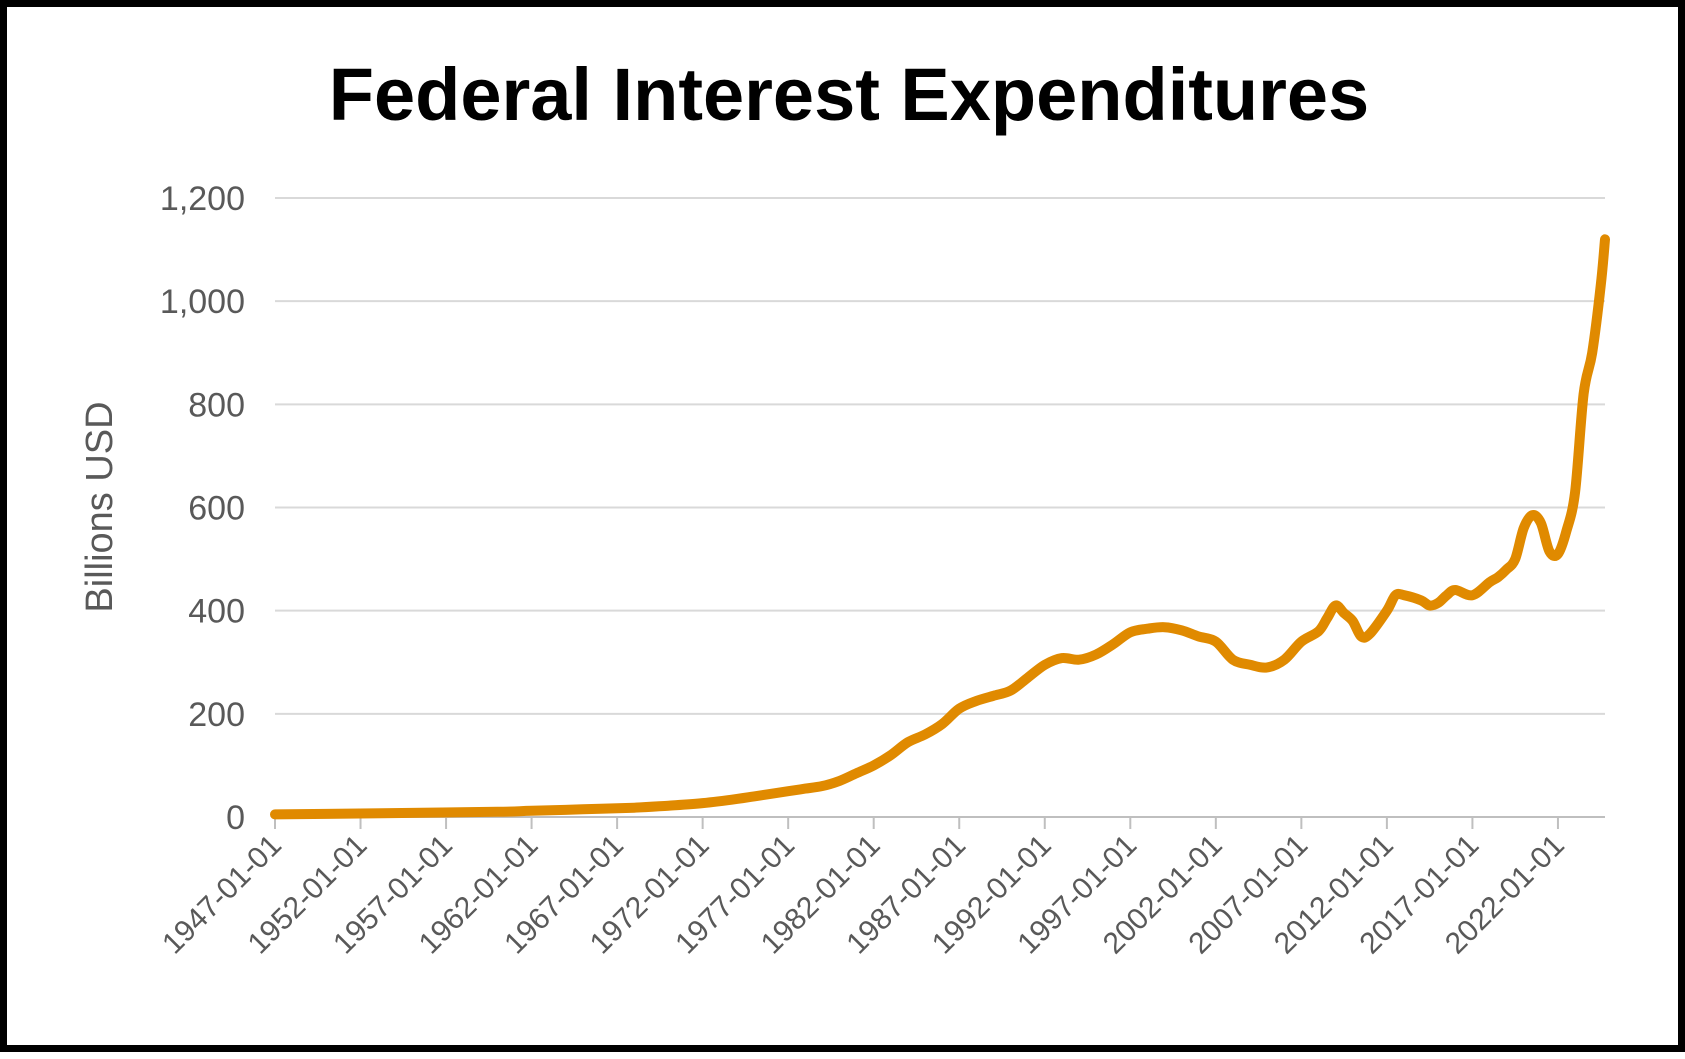  Describe the element at coordinates (216, 612) in the screenshot. I see `y-tick-label: 400` at that location.